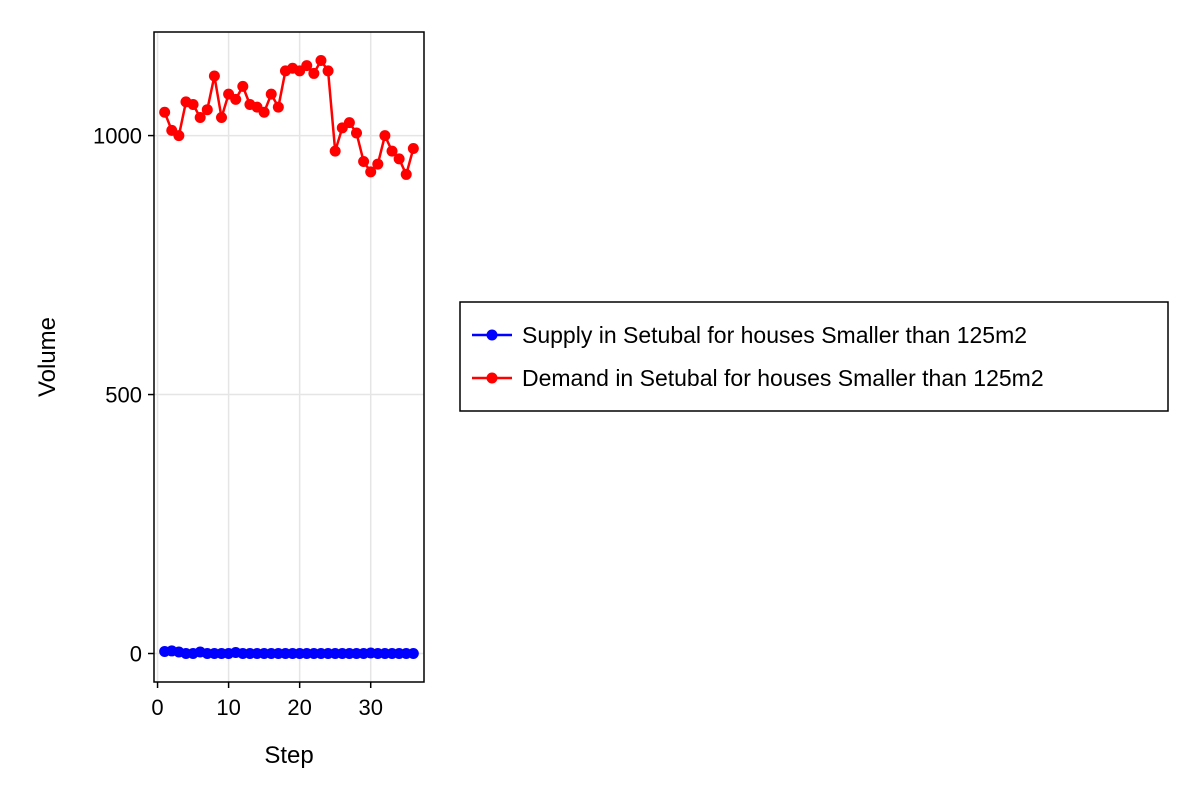  What do you see at coordinates (289, 652) in the screenshot?
I see `series-supply` at bounding box center [289, 652].